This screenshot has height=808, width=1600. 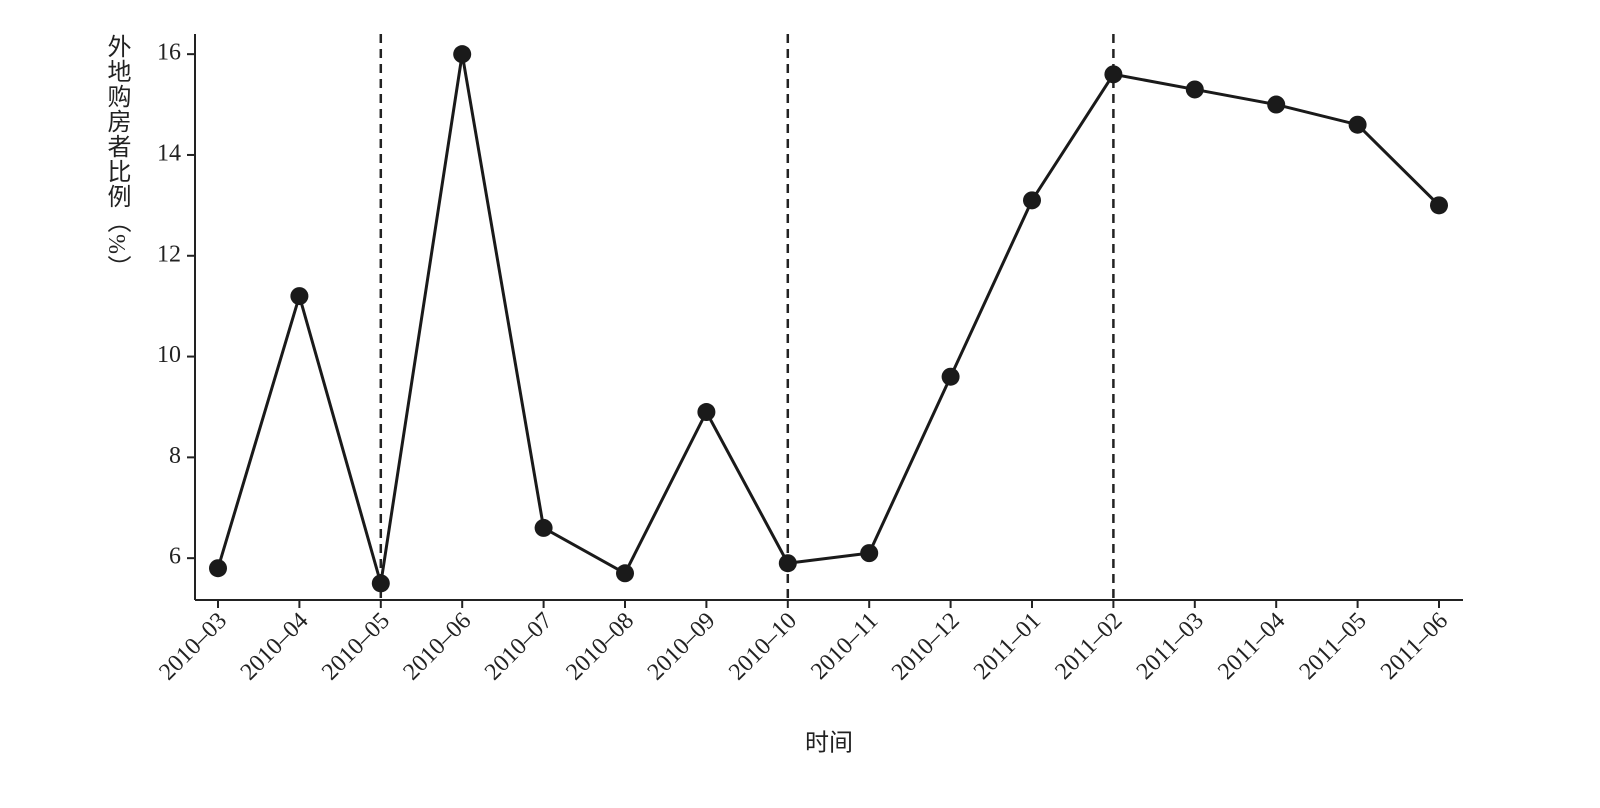 What do you see at coordinates (1088, 646) in the screenshot?
I see `x-tick-label: 2011–02` at bounding box center [1088, 646].